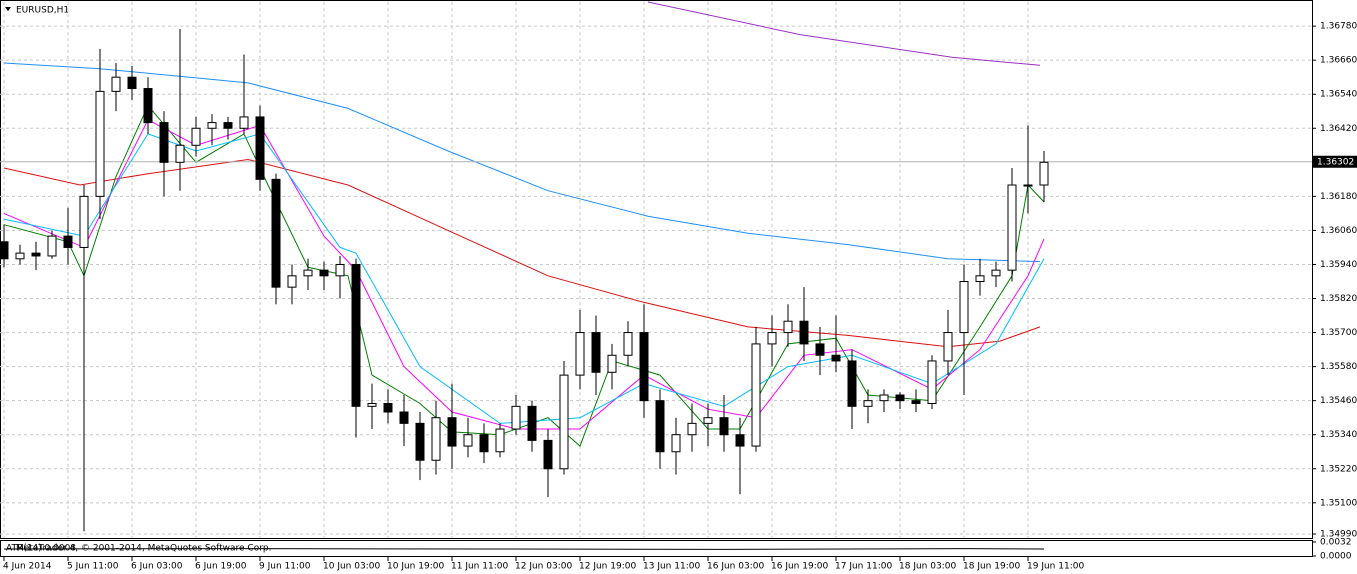  Describe the element at coordinates (157, 567) in the screenshot. I see `x-tick-label: 6 Jun 03:00` at that location.